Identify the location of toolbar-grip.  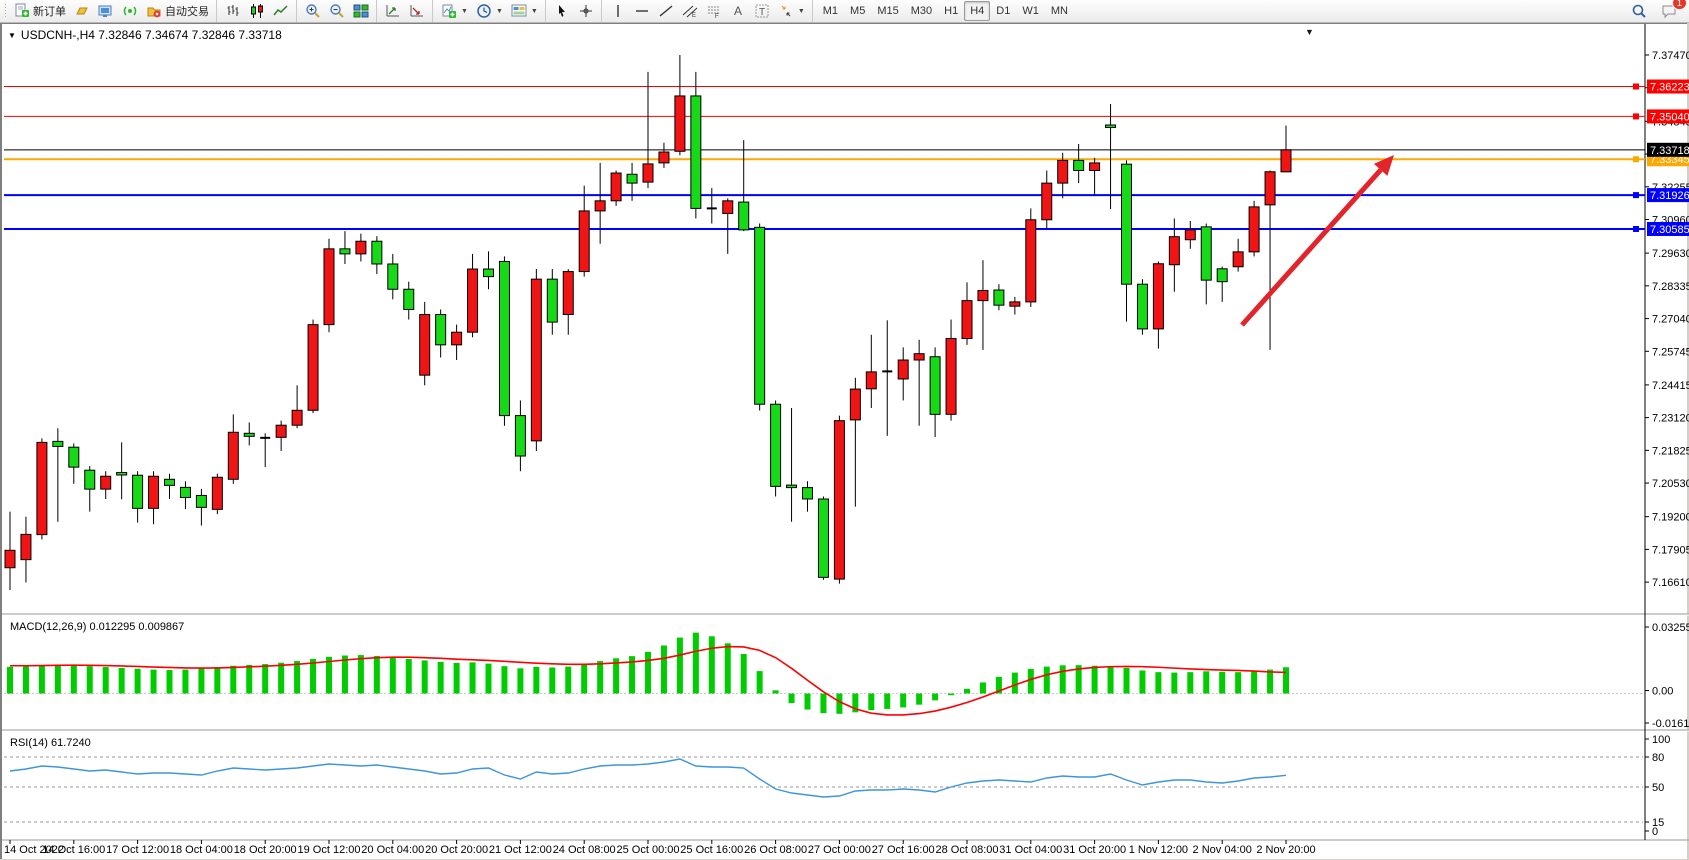
(6, 11).